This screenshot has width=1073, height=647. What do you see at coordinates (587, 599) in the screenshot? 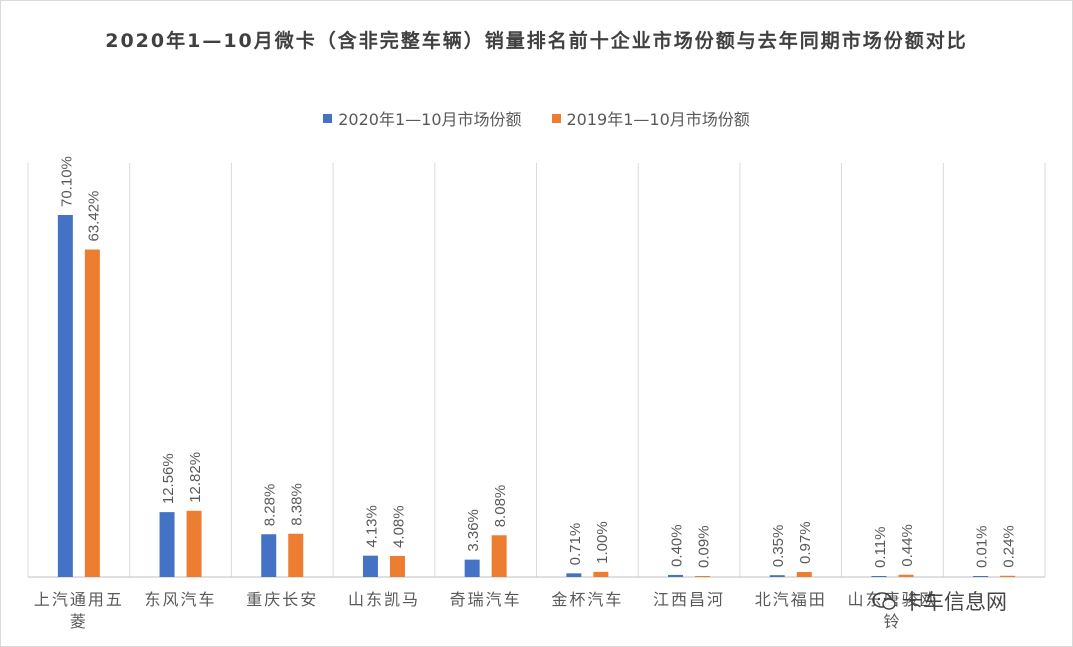
I see `category-label: 金杯汽车` at bounding box center [587, 599].